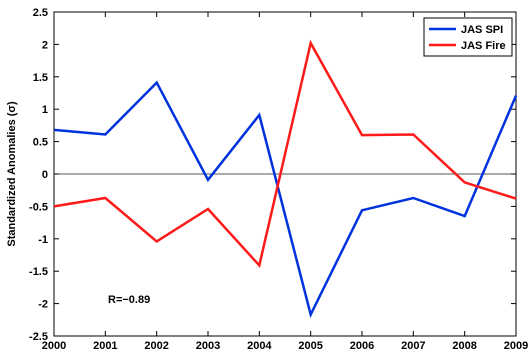  Describe the element at coordinates (43, 240) in the screenshot. I see `y-tick-label: -1` at that location.